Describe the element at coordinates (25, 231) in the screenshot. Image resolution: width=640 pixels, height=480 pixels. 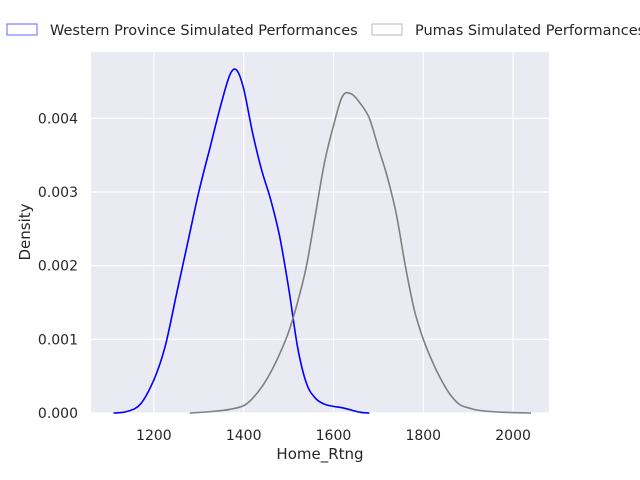
I see `y-axis-title: Density` at that location.